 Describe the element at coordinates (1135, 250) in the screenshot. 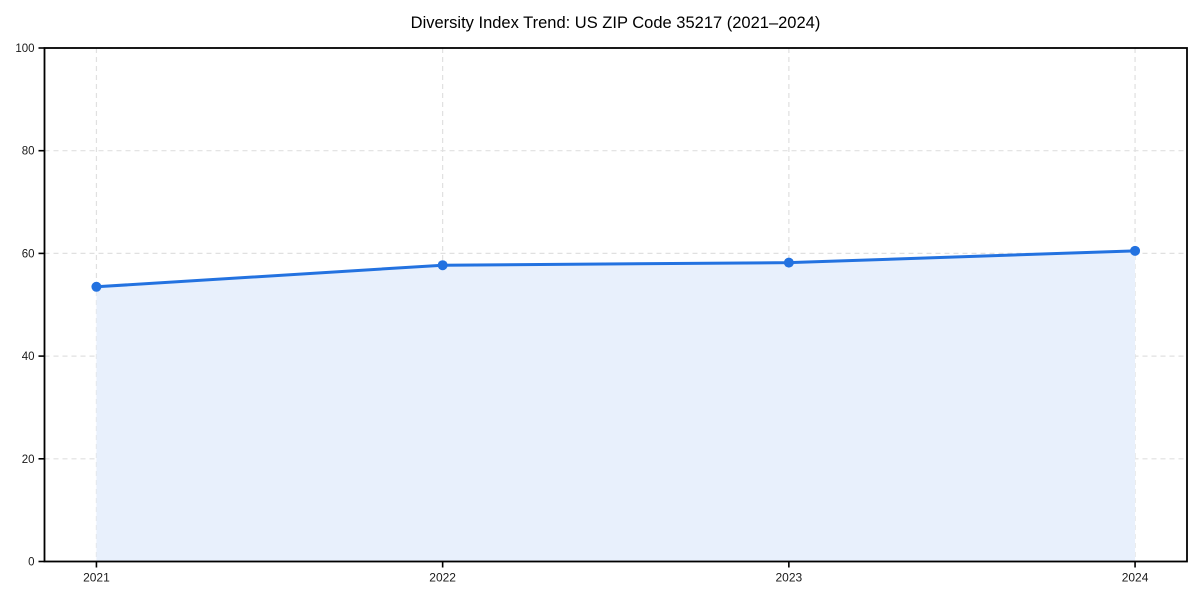

I see `data-point-2024` at that location.